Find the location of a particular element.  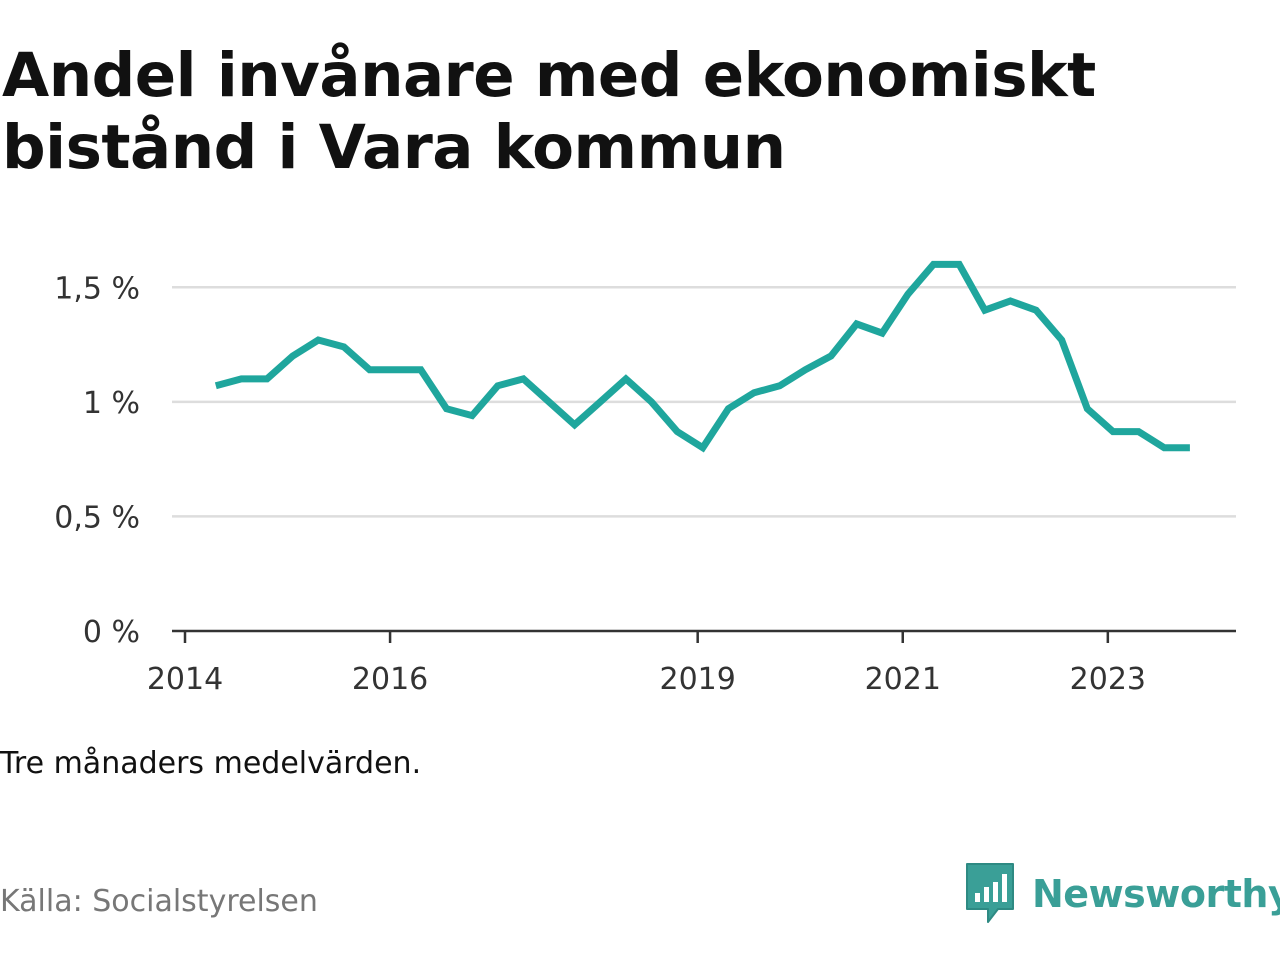

y-axis-labels: 0 % 0,5 % 1 % 1,5 % is located at coordinates (97, 460).